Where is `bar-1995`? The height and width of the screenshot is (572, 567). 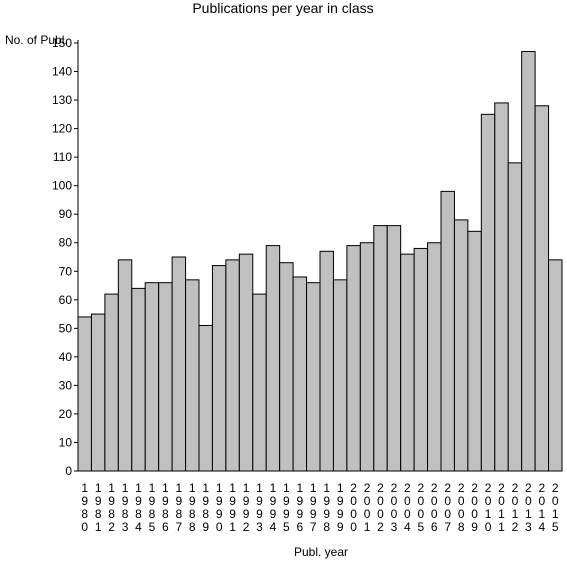
bar-1995 is located at coordinates (286, 367).